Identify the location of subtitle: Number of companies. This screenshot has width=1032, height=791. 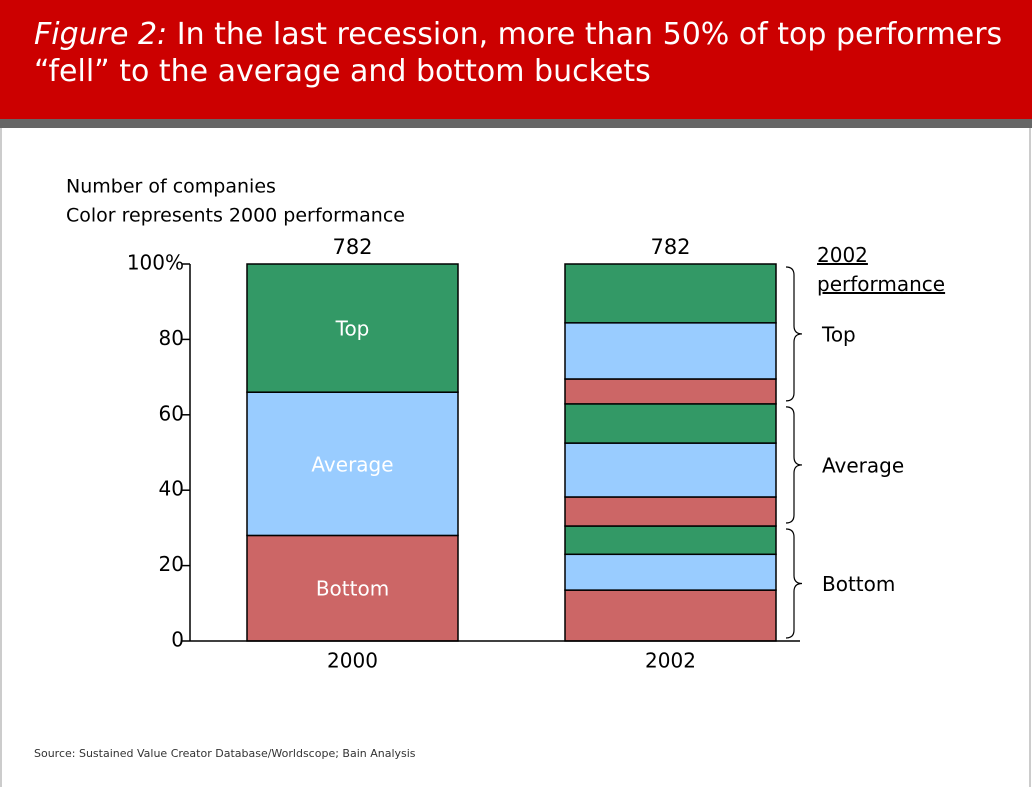
(171, 187).